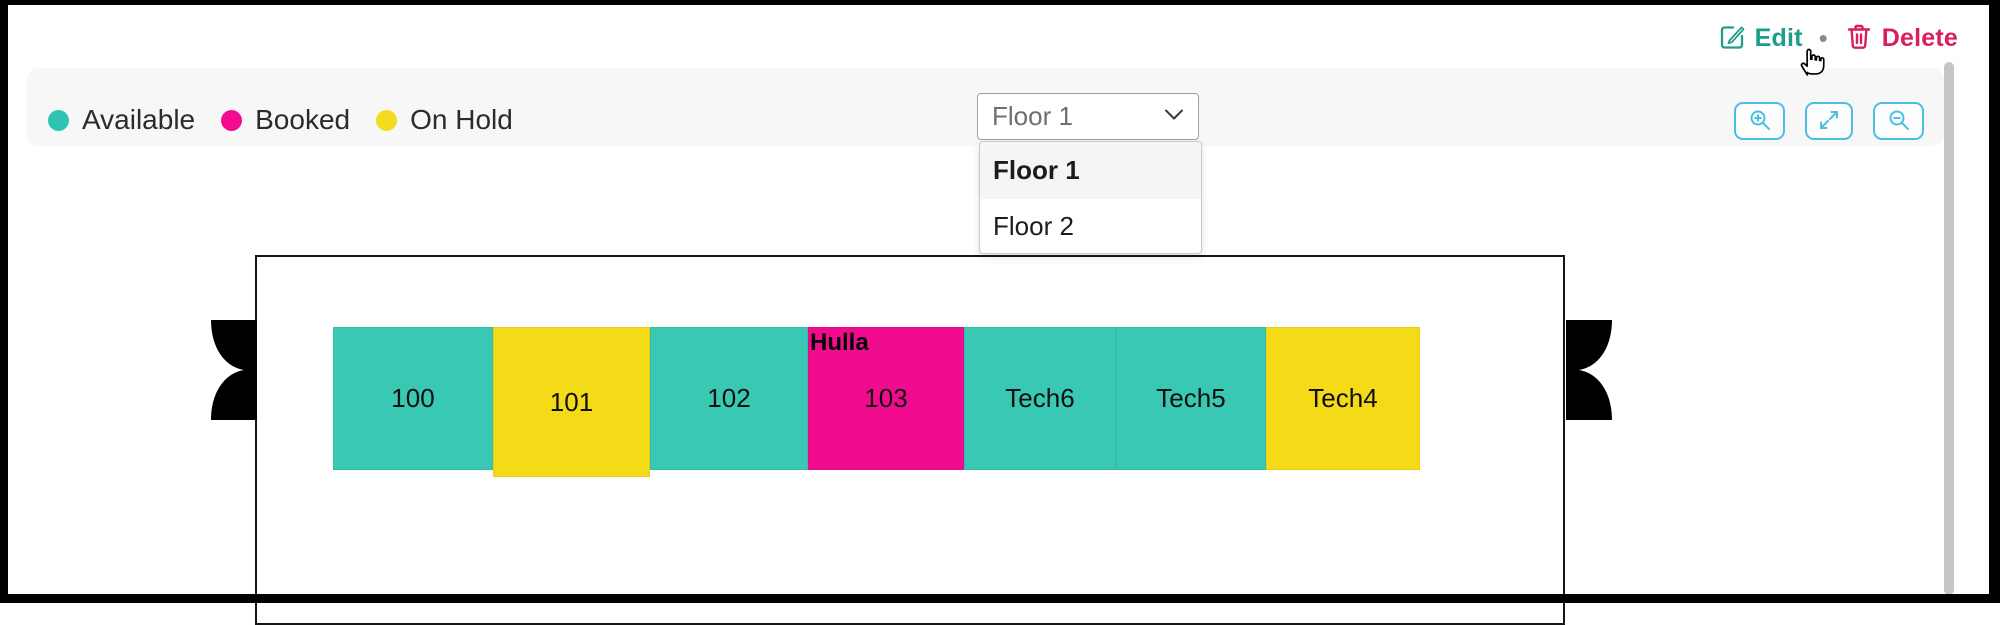  I want to click on floor-option-label: Floor 1, so click(1036, 170).